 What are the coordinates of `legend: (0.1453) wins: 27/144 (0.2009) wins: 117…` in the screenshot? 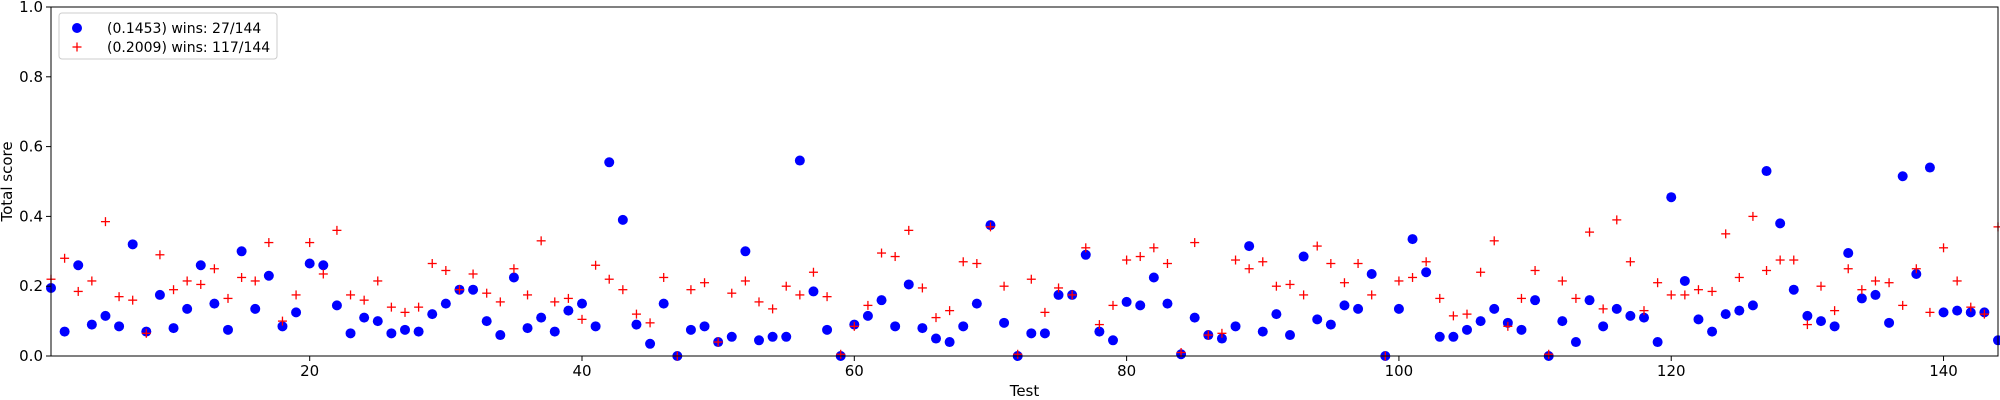 It's located at (168, 36).